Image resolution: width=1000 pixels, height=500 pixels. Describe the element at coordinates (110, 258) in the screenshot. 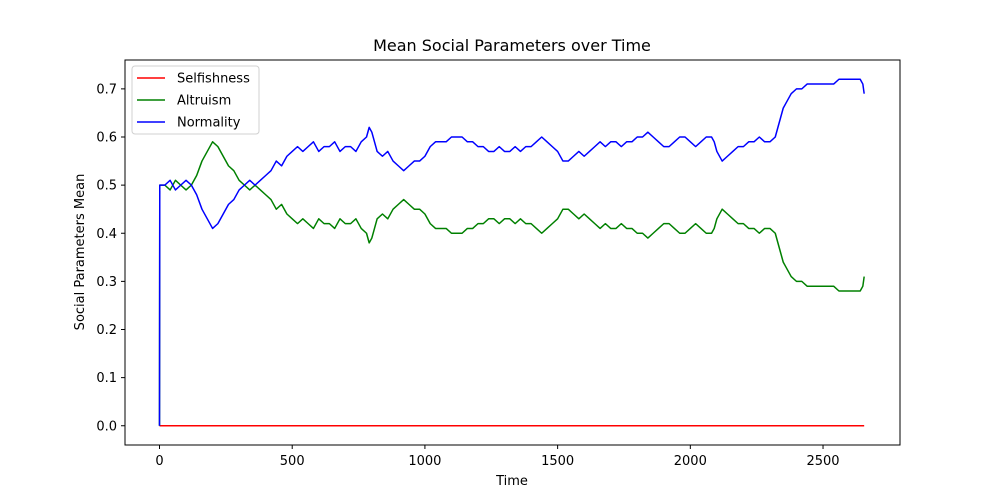

I see `y-axis: 0.0 0.1 0.2 0.3 0.4 0.5 0.6 0.7` at that location.